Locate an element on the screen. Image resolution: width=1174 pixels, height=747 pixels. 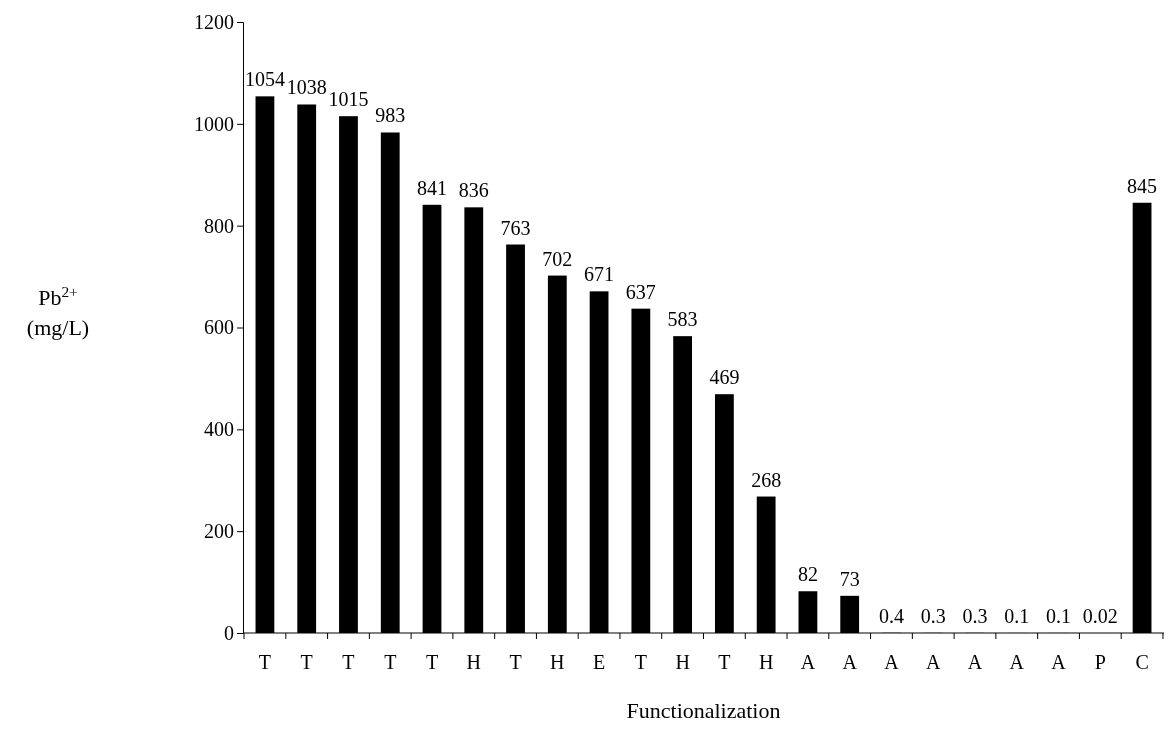
data-label: 841 is located at coordinates (432, 187).